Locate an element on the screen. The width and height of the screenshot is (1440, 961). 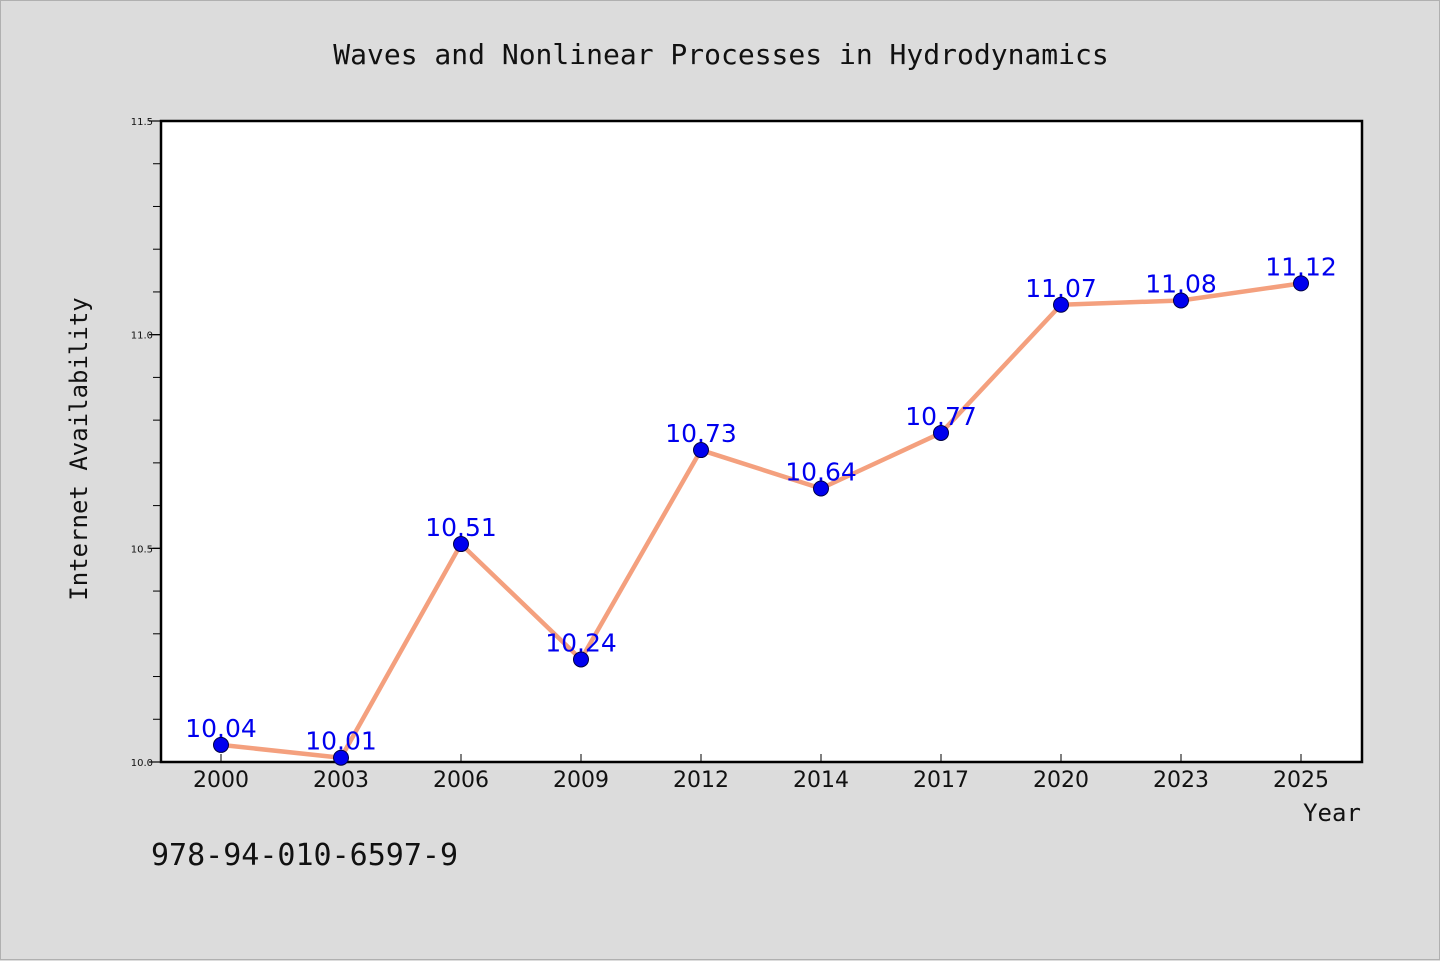
x-tick-label: 2006 is located at coordinates (461, 780).